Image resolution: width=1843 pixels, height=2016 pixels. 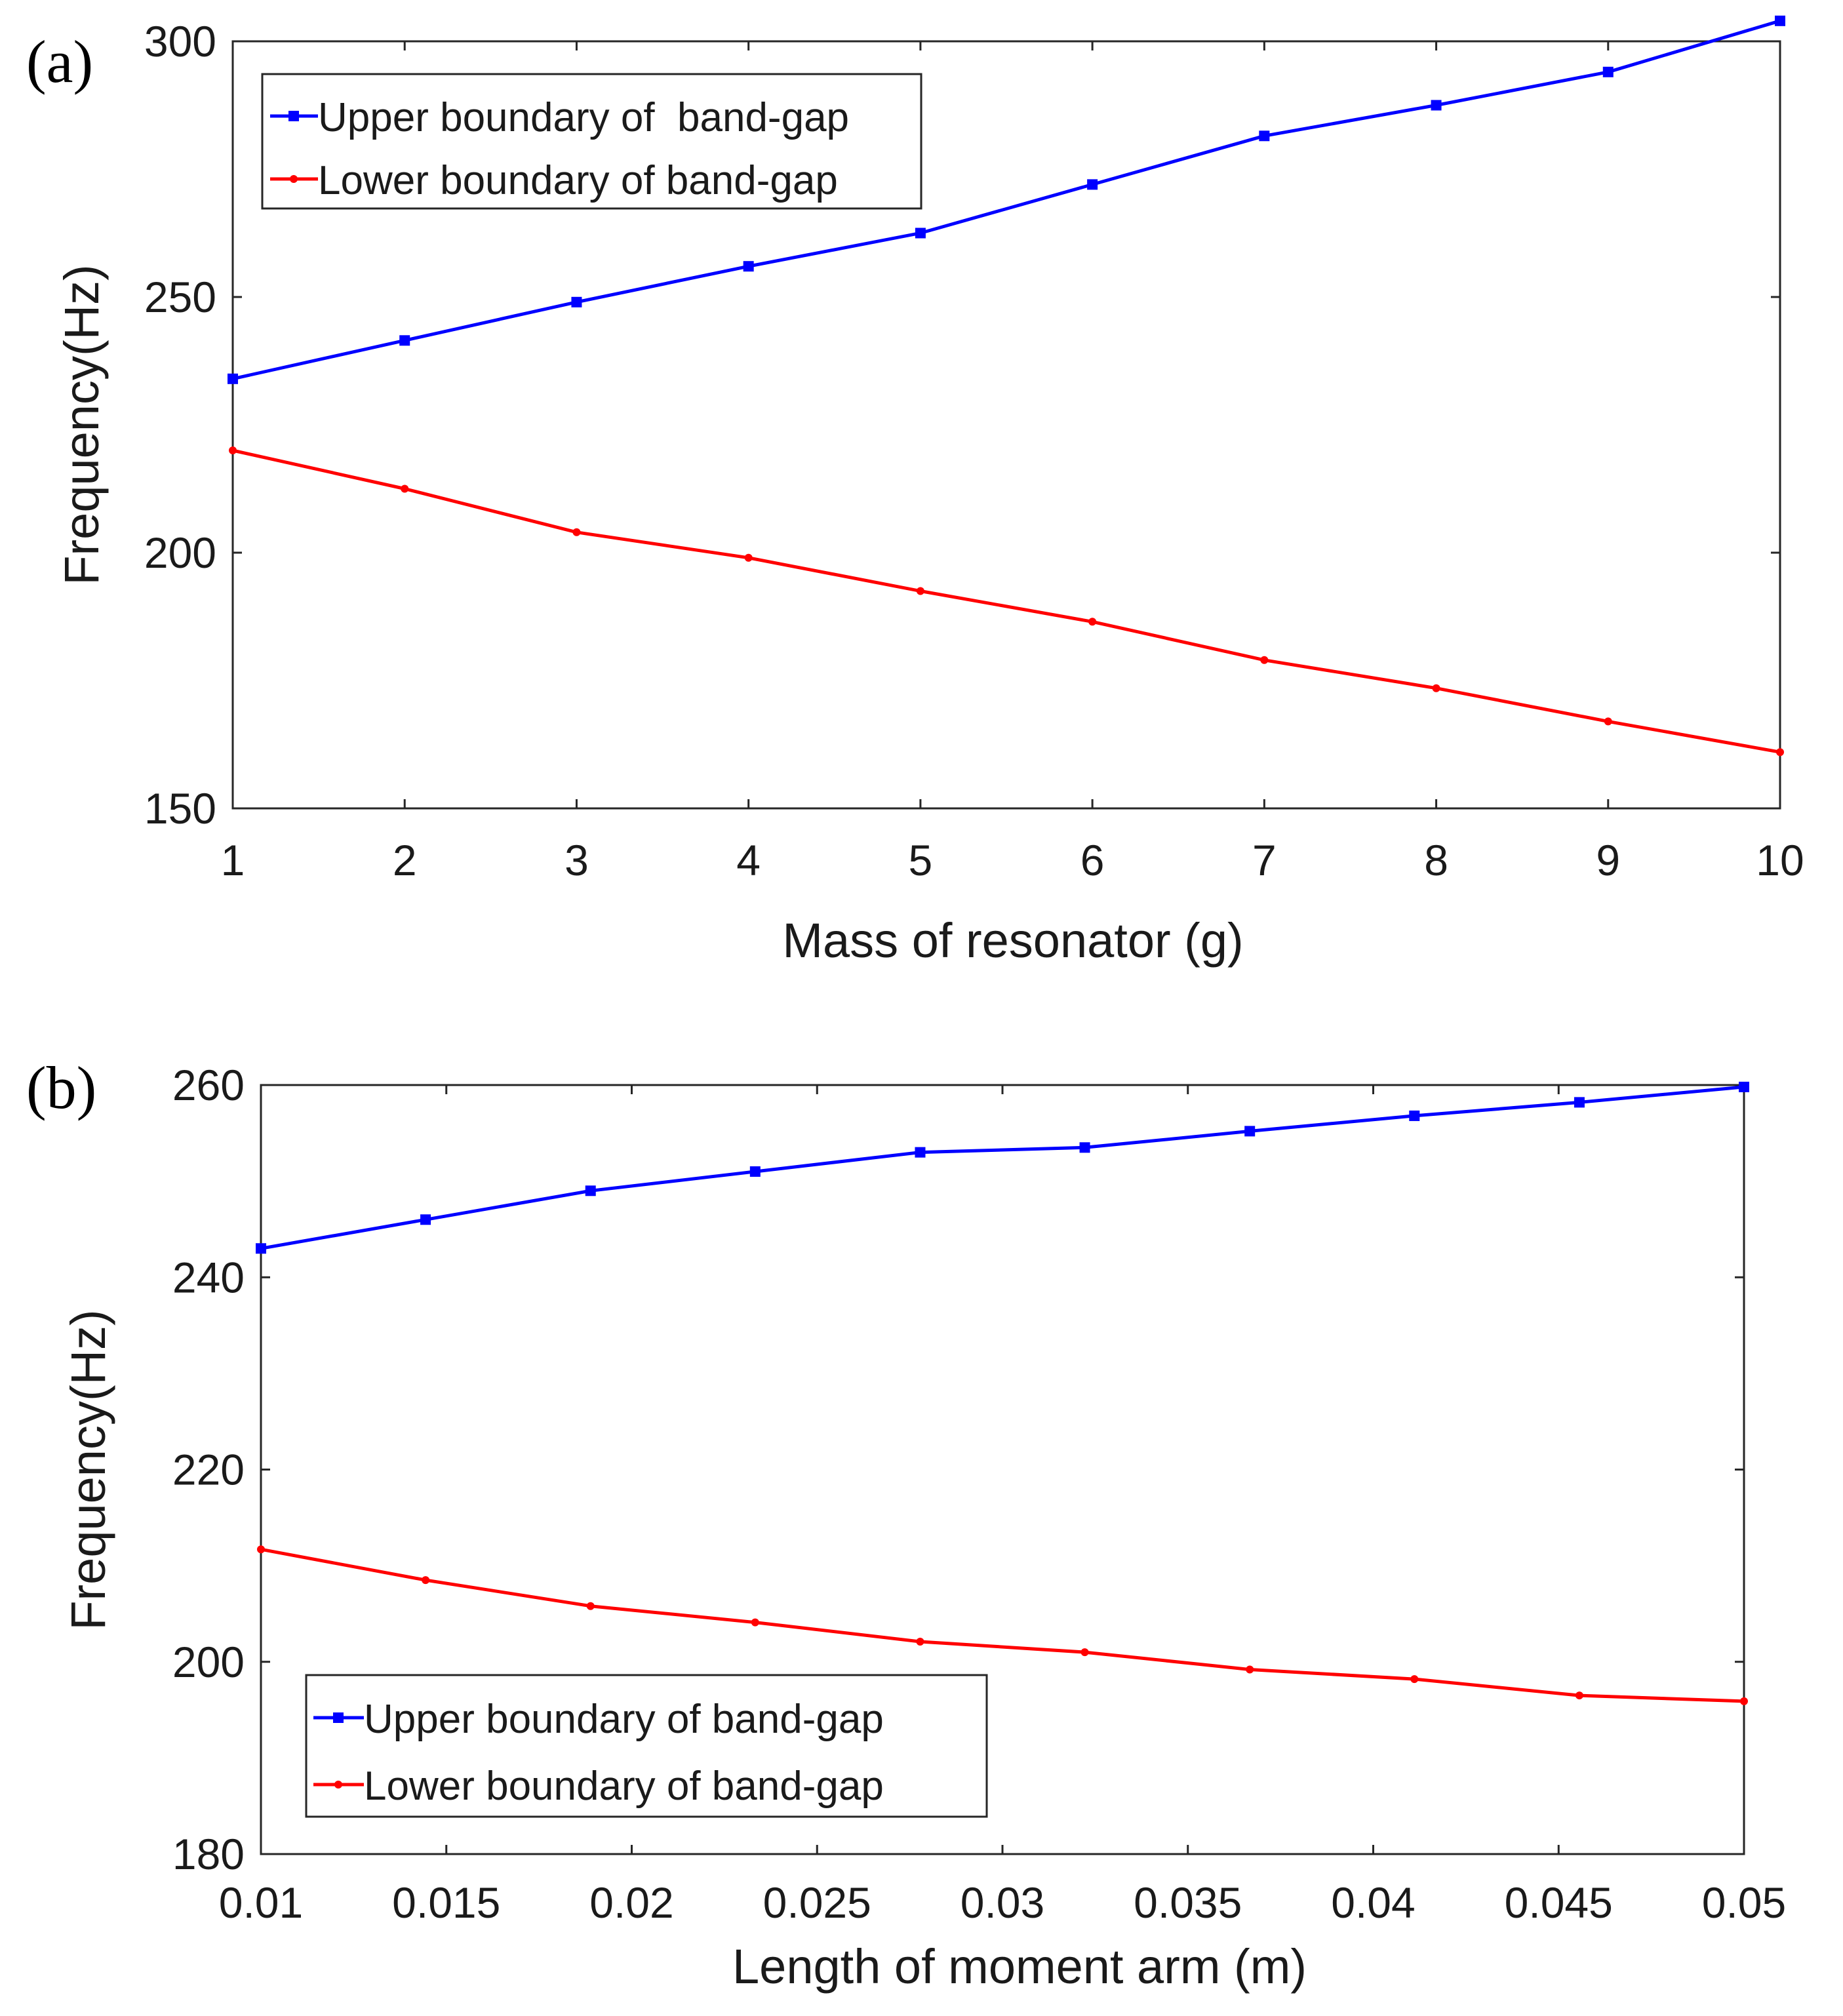 What do you see at coordinates (81, 425) in the screenshot?
I see `panel-a-y-axis-title: Frequency(Hz)` at bounding box center [81, 425].